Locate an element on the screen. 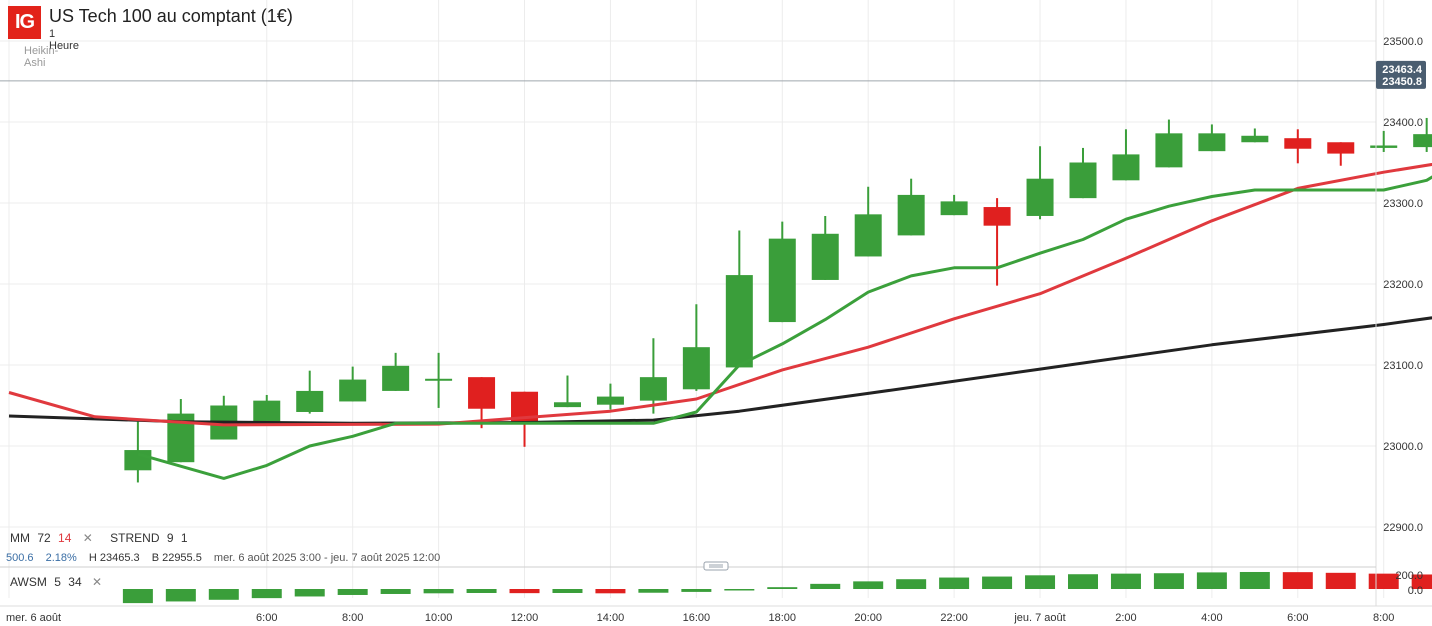 This screenshot has width=1432, height=626. mm-period-14: 14 is located at coordinates (65, 538).